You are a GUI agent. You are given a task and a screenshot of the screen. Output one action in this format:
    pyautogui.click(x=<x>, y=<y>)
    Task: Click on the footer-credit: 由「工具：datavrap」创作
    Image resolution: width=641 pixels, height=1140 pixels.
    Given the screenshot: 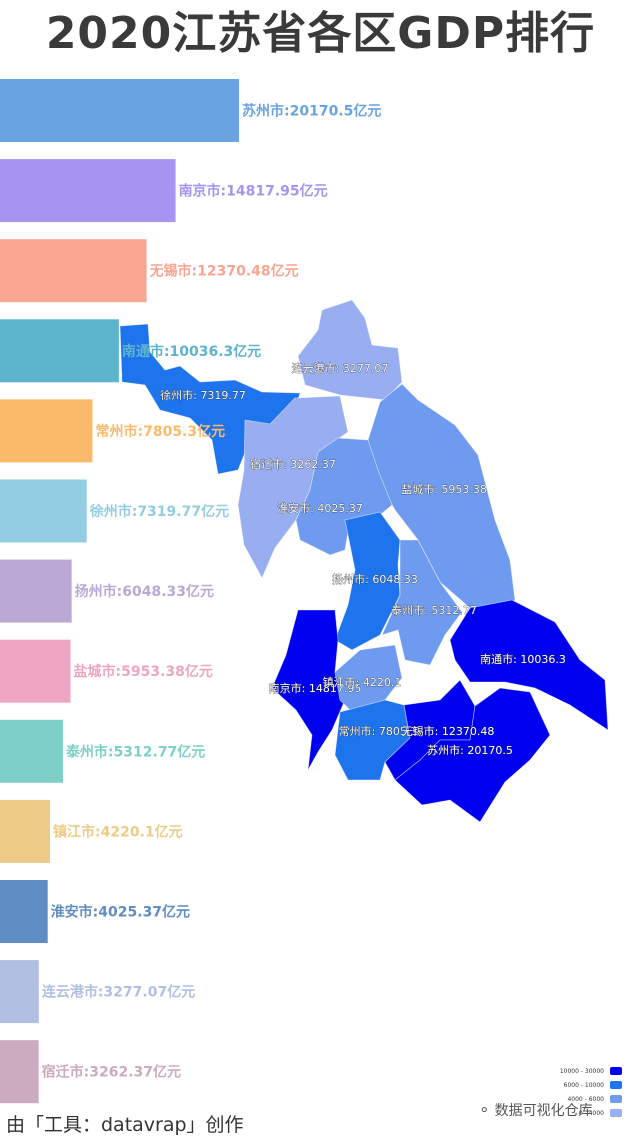 What is the action you would take?
    pyautogui.click(x=125, y=1125)
    